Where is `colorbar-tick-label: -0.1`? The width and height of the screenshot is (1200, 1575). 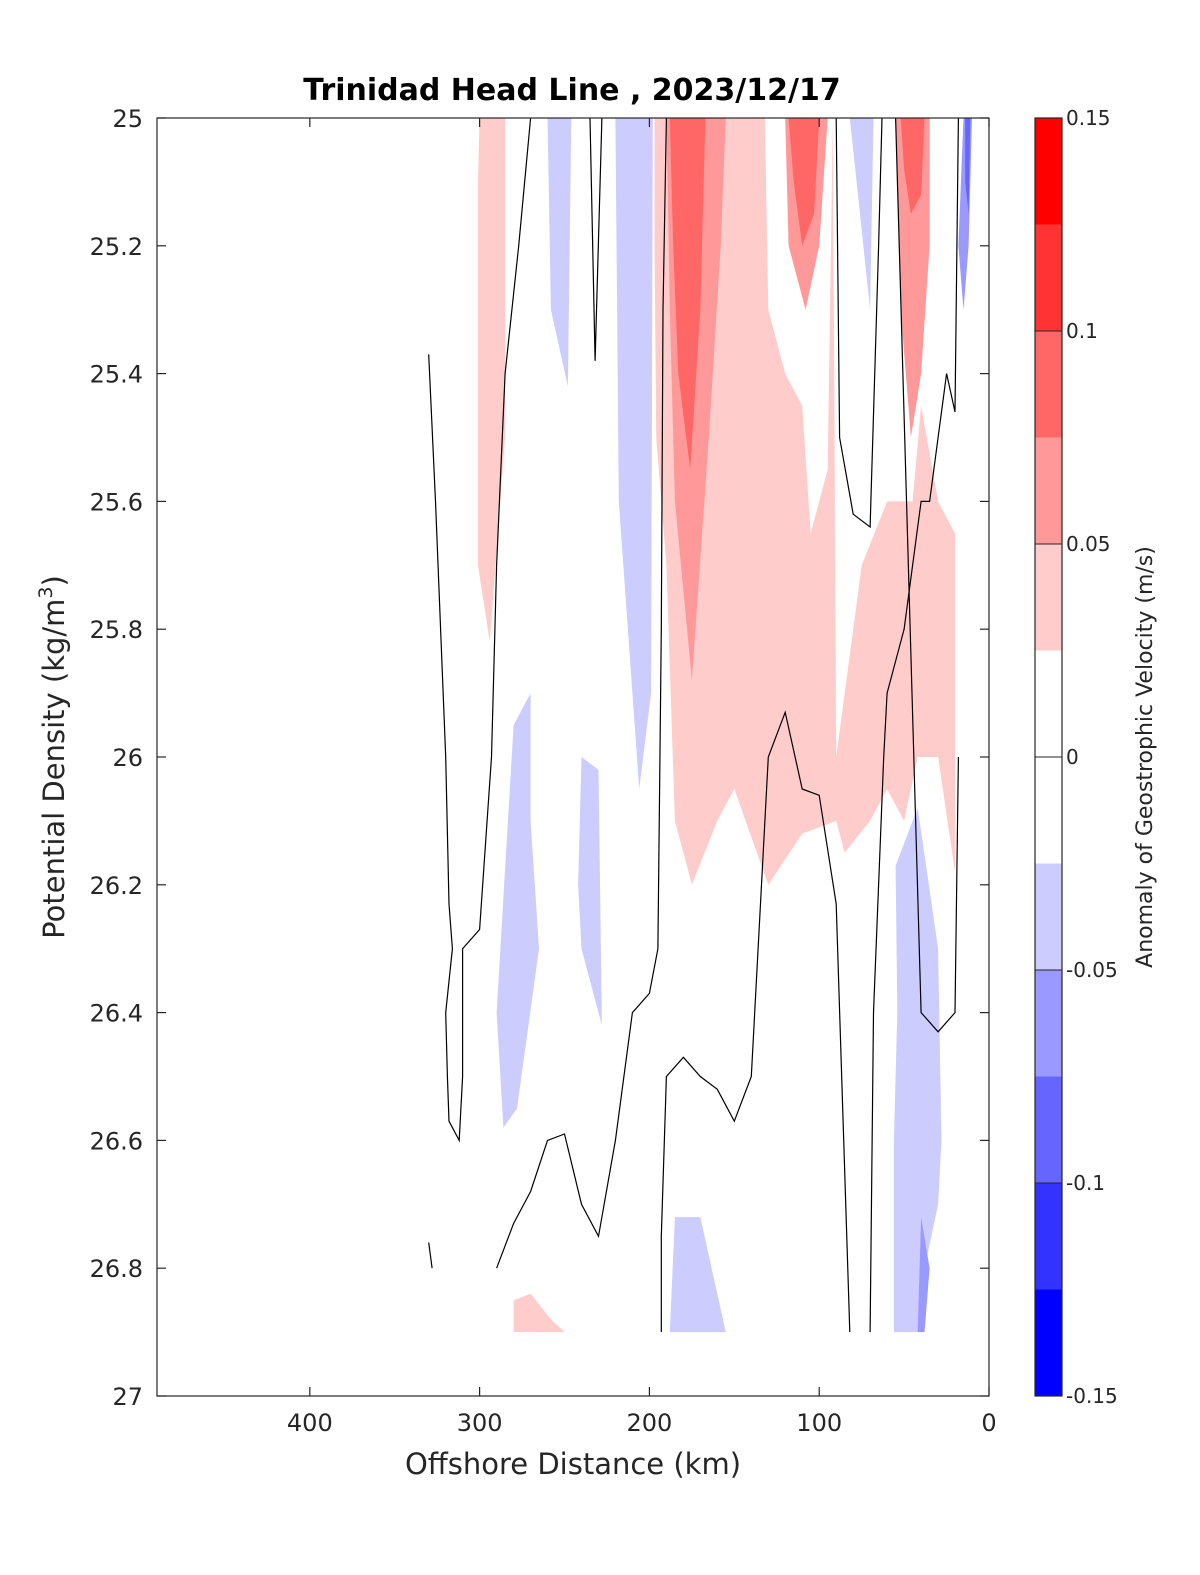 colorbar-tick-label: -0.1 is located at coordinates (1085, 1183).